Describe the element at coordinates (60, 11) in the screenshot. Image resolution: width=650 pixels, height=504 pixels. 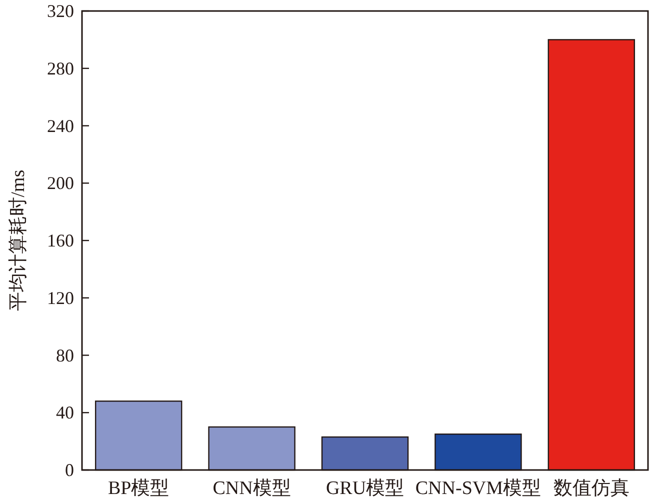
I see `y-tick-label: 320` at that location.